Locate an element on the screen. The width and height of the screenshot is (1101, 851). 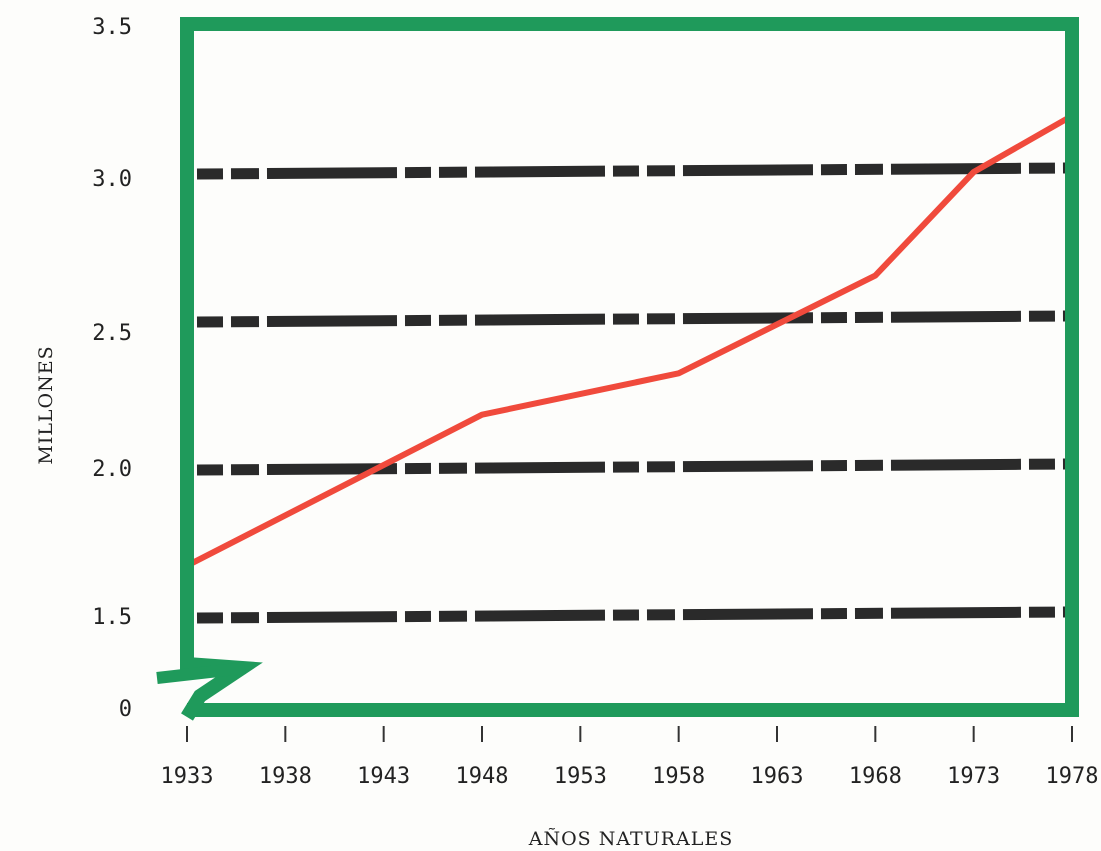
y-tick-label: 2.0 is located at coordinates (112, 469).